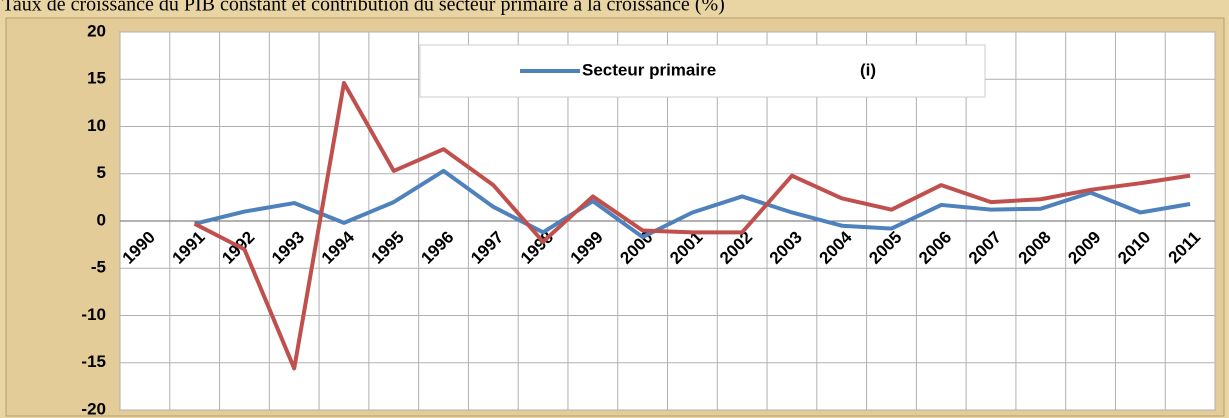 Image resolution: width=1229 pixels, height=418 pixels. What do you see at coordinates (98, 267) in the screenshot?
I see `y-tick-label: -5` at bounding box center [98, 267].